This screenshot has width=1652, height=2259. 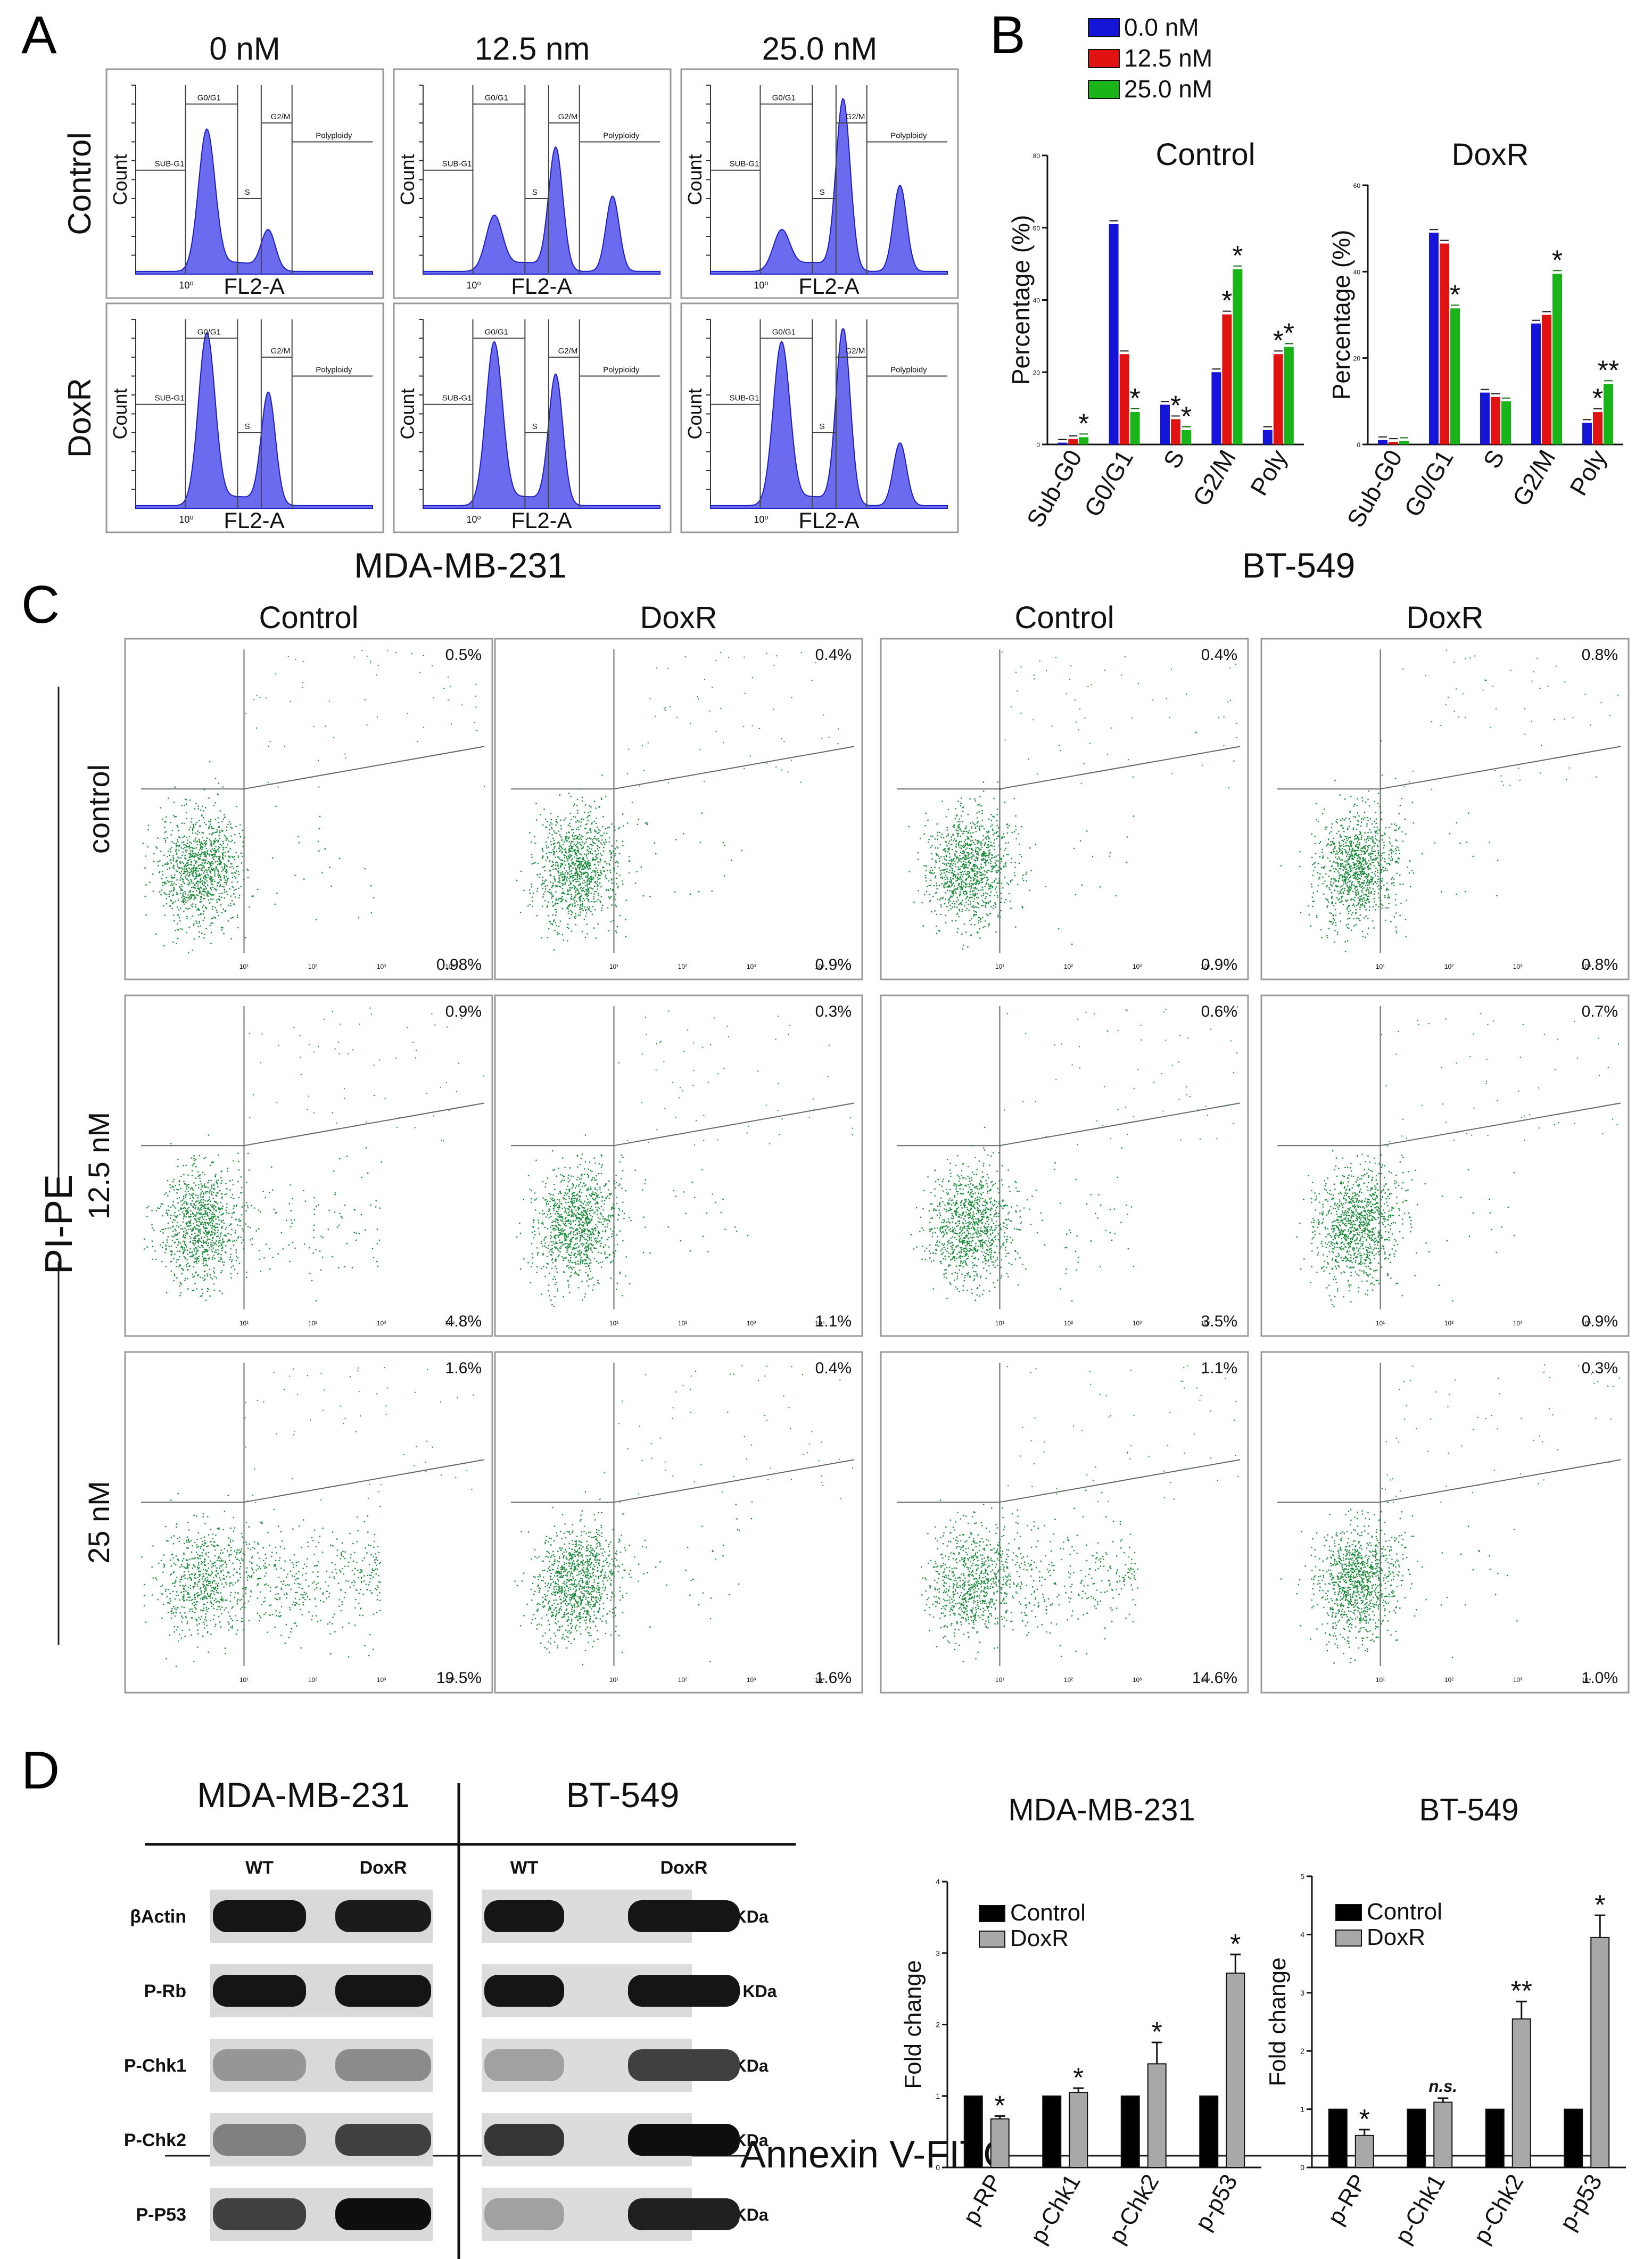 I want to click on panel-label-b: B, so click(x=1008, y=35).